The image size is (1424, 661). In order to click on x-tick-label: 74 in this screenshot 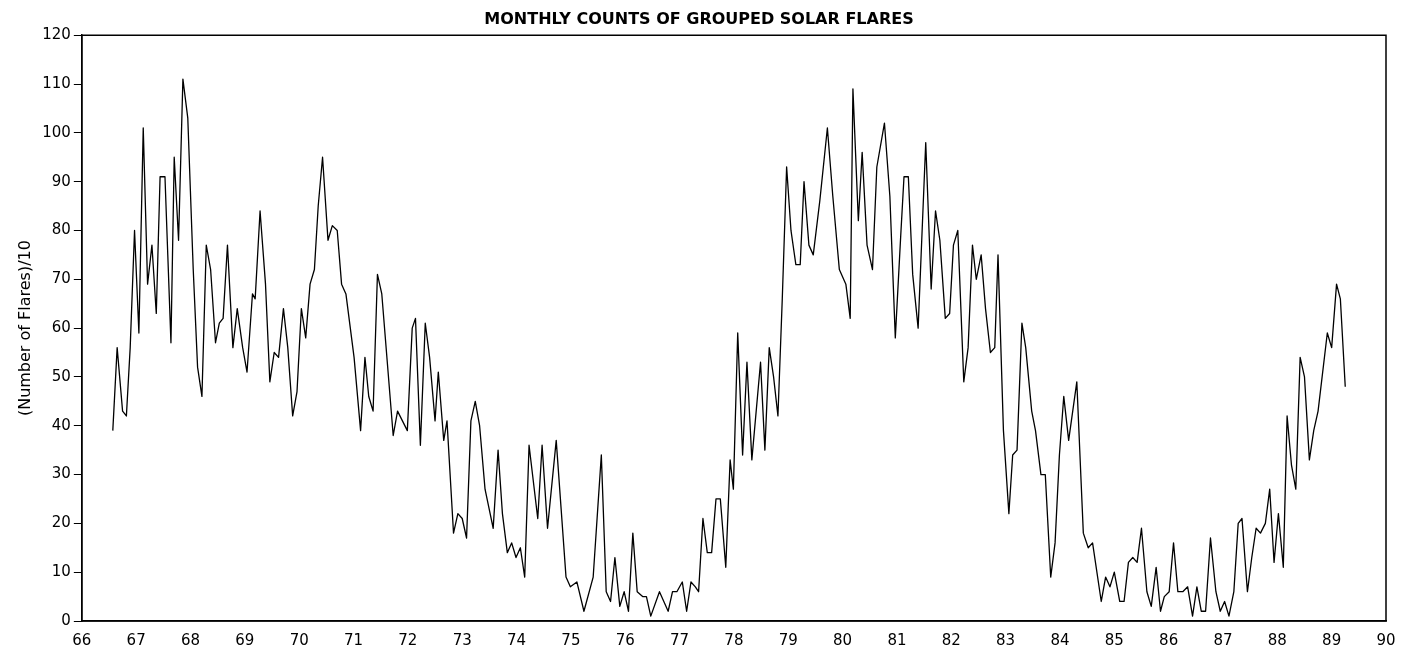, I will do `click(517, 639)`.